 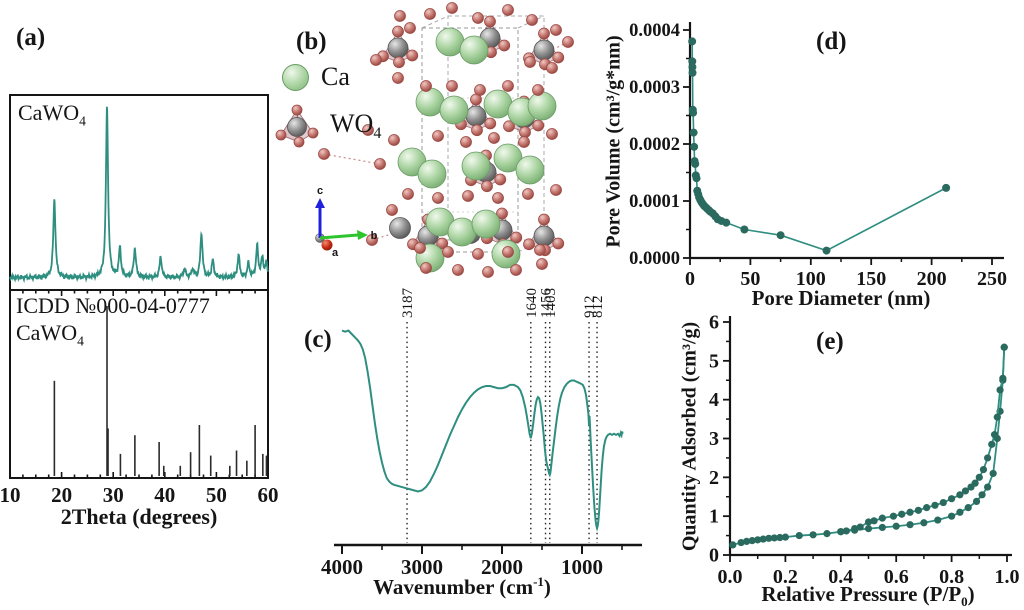 What do you see at coordinates (352, 159) in the screenshot?
I see `bond-line` at bounding box center [352, 159].